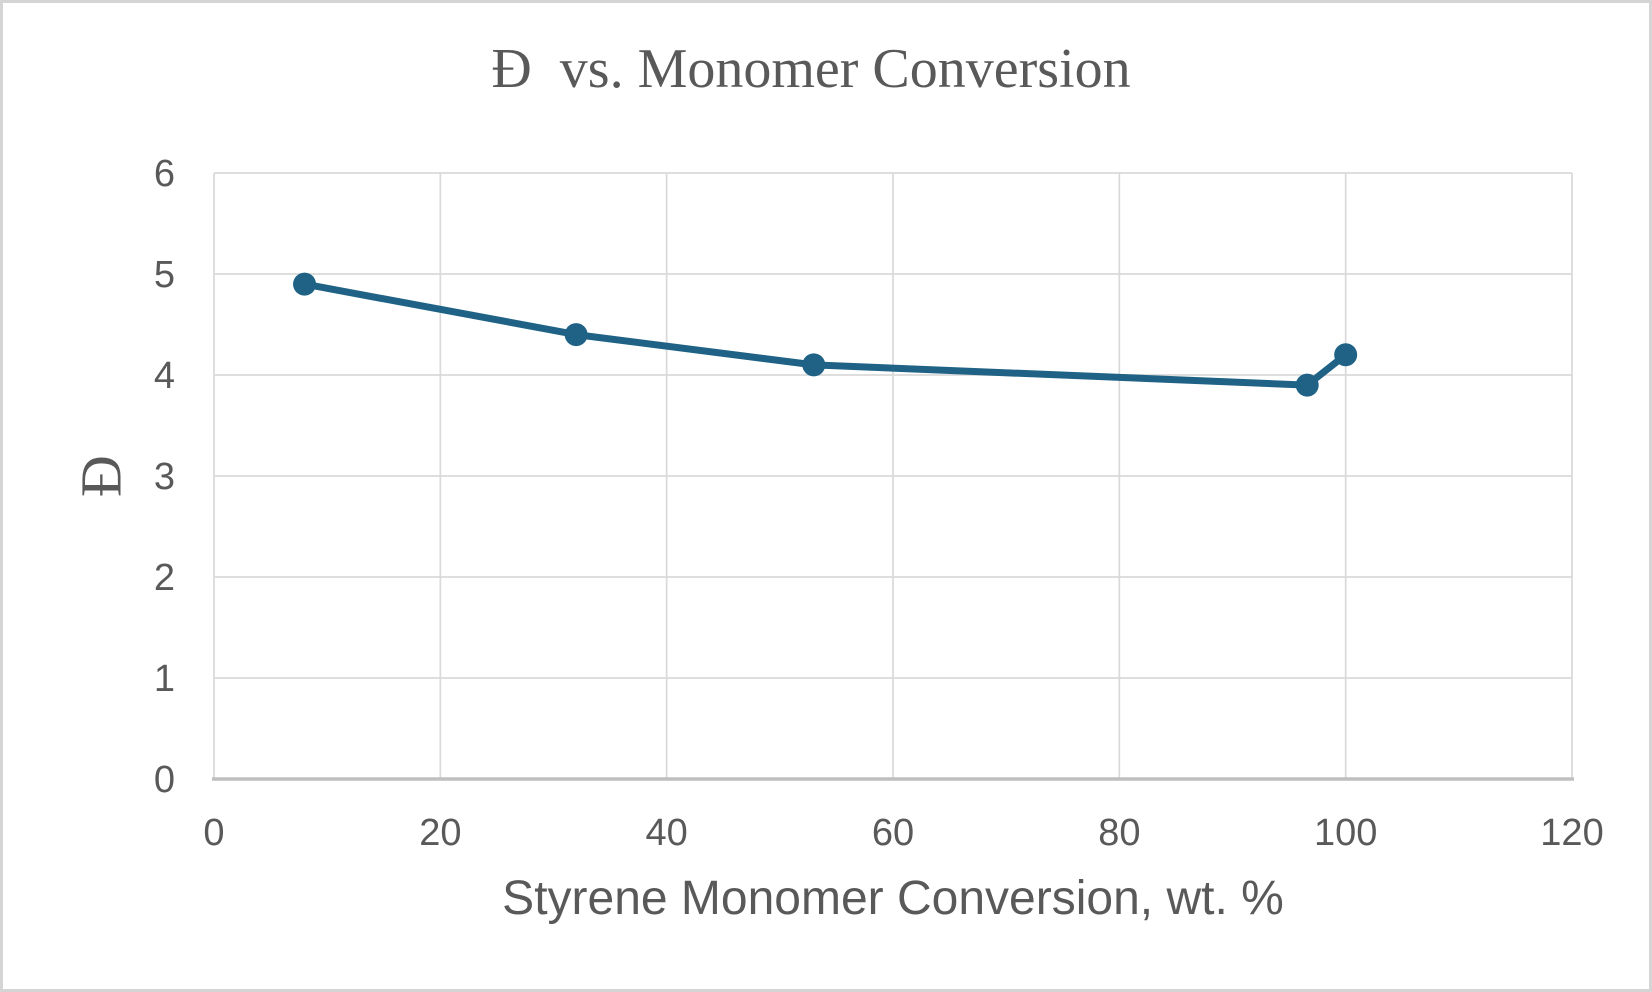  Describe the element at coordinates (1119, 833) in the screenshot. I see `x-tick-label: 80` at that location.